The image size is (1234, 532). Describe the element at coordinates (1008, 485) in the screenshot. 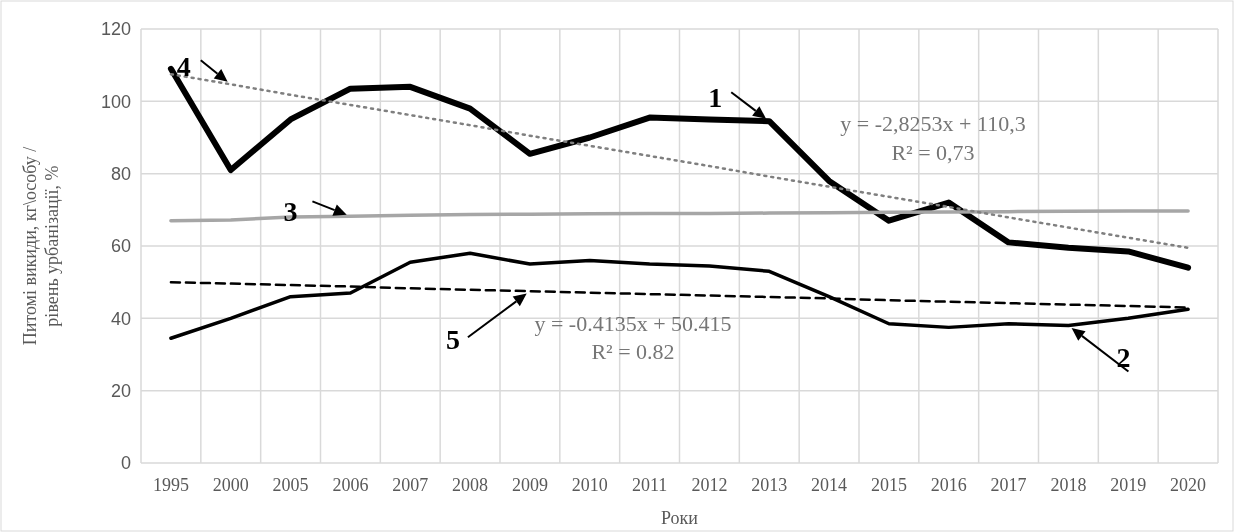

I see `x-tick-label: 2017` at that location.